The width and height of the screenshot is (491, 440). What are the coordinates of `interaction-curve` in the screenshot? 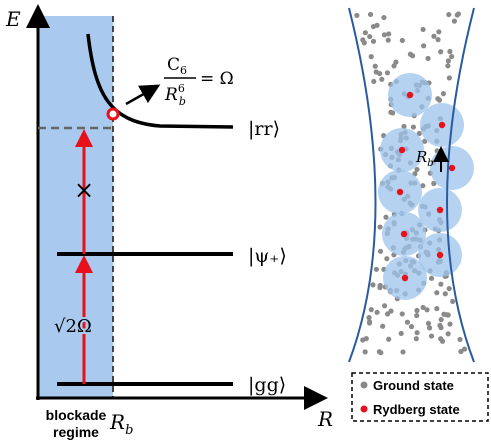 It's located at (160, 81).